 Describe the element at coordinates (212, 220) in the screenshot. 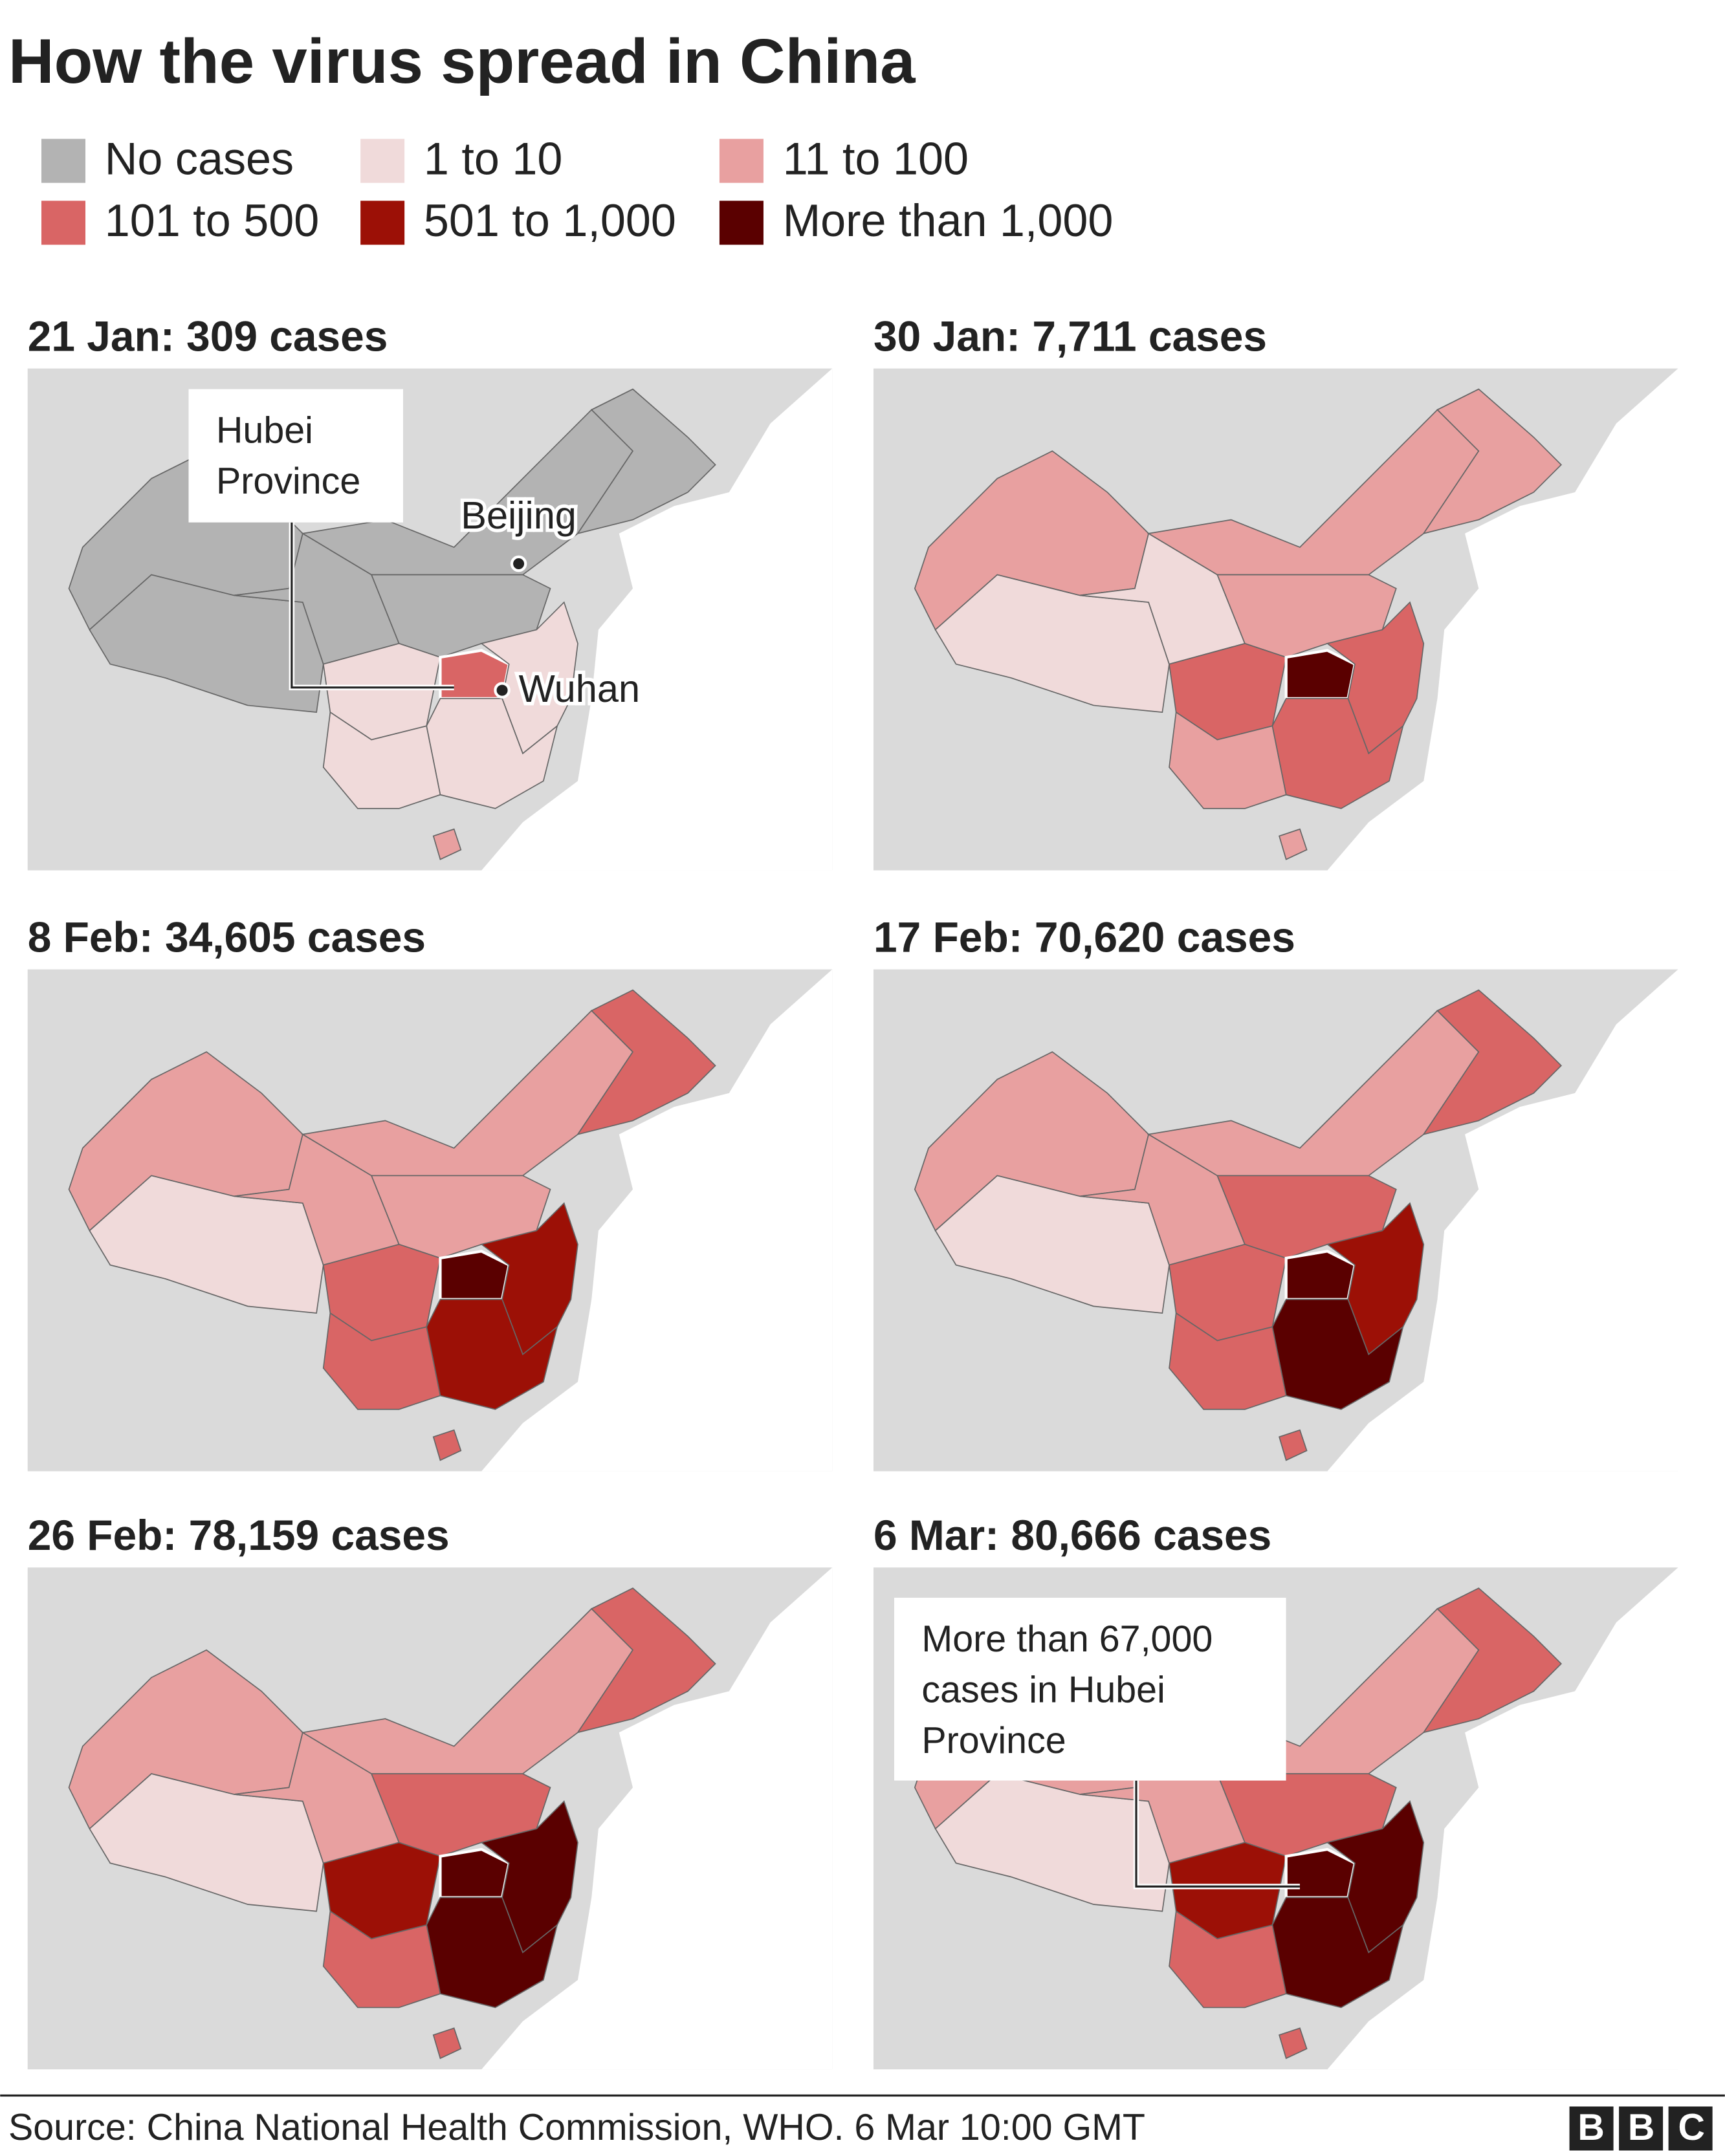

I see `legend-label: 101 to 500` at that location.